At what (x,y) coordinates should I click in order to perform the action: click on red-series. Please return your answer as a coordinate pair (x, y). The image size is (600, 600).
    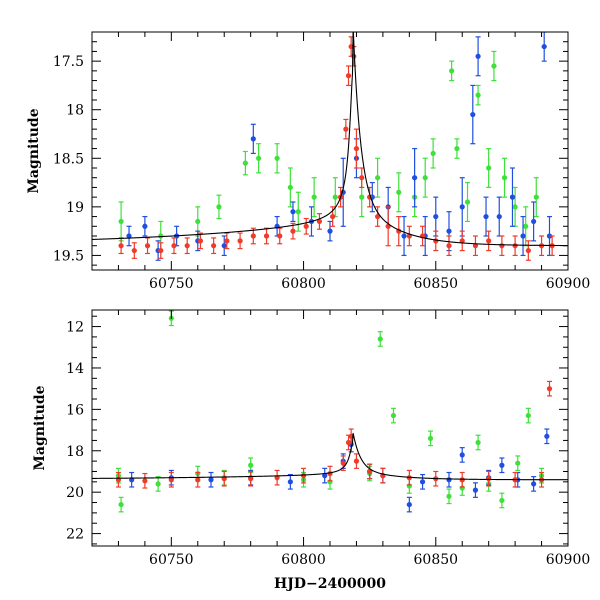
    Looking at the image, I should click on (334, 434).